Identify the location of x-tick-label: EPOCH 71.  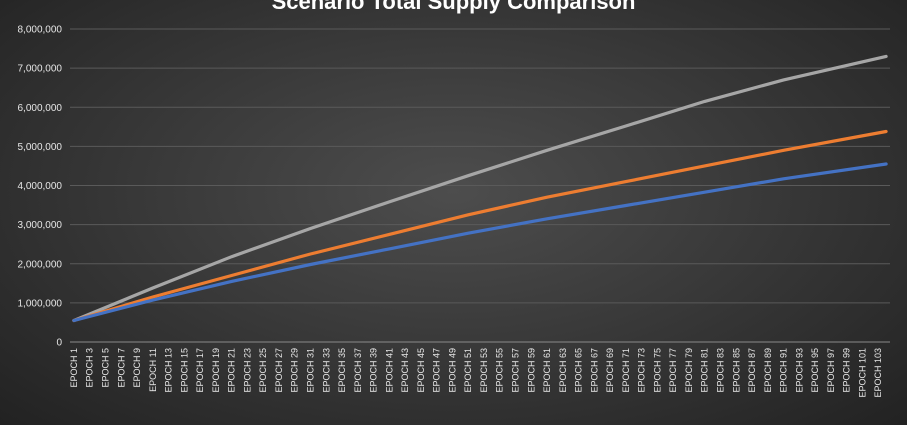
(626, 370).